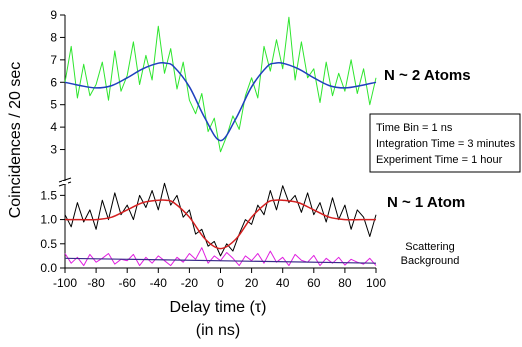 This screenshot has width=522, height=347. What do you see at coordinates (283, 283) in the screenshot?
I see `x-tick-label: 40` at bounding box center [283, 283].